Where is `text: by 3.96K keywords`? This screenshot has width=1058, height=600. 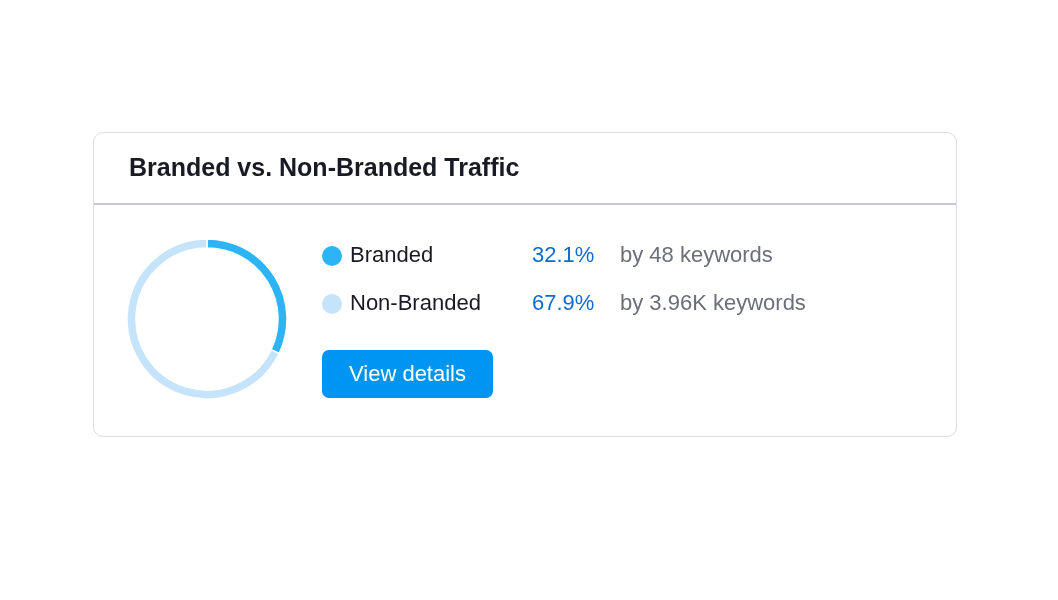
text: by 3.96K keywords is located at coordinates (713, 303).